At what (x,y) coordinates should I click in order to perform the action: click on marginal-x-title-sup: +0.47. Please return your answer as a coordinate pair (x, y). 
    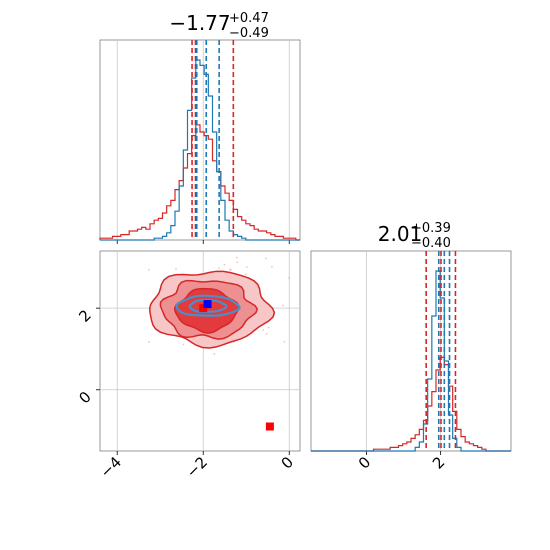
    Looking at the image, I should click on (249, 18).